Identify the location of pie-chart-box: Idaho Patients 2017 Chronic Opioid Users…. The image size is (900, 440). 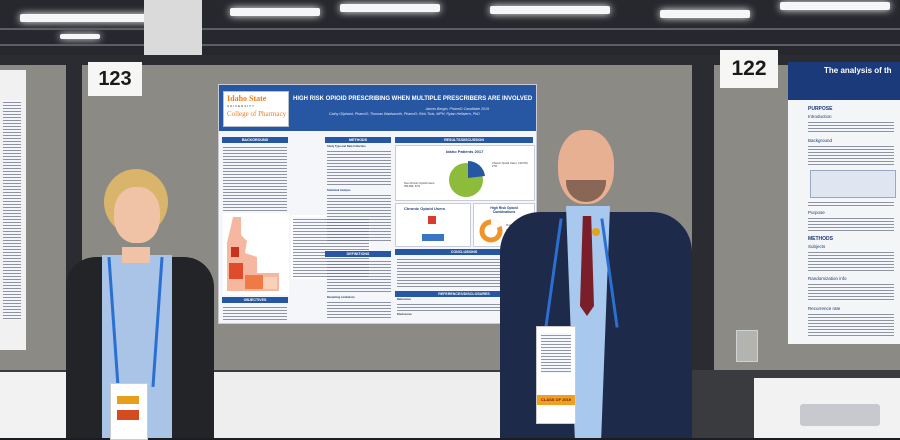
(465, 173).